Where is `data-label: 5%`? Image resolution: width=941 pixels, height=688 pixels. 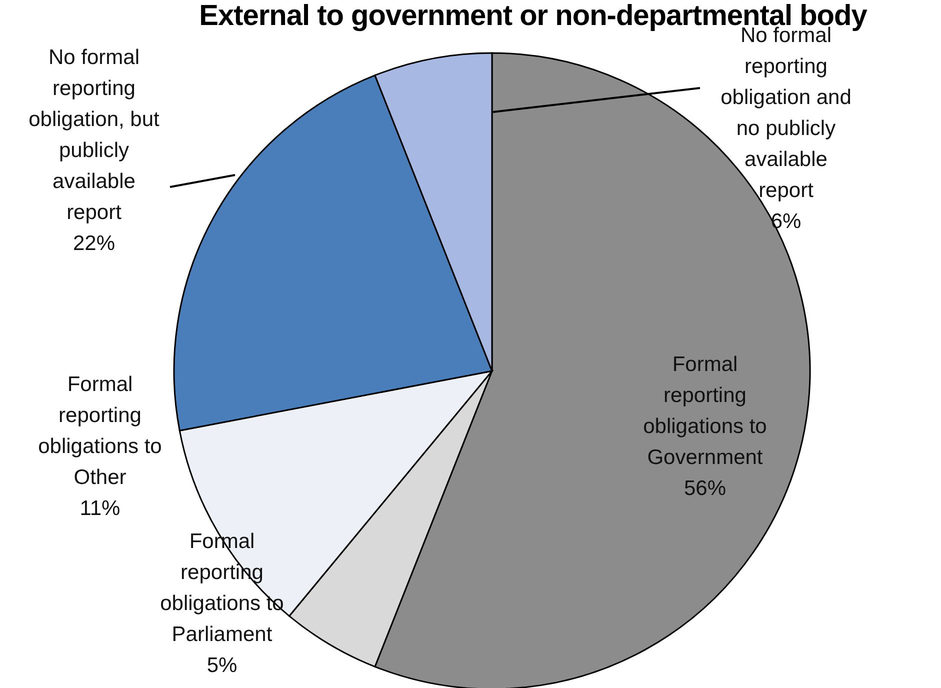
data-label: 5% is located at coordinates (222, 665).